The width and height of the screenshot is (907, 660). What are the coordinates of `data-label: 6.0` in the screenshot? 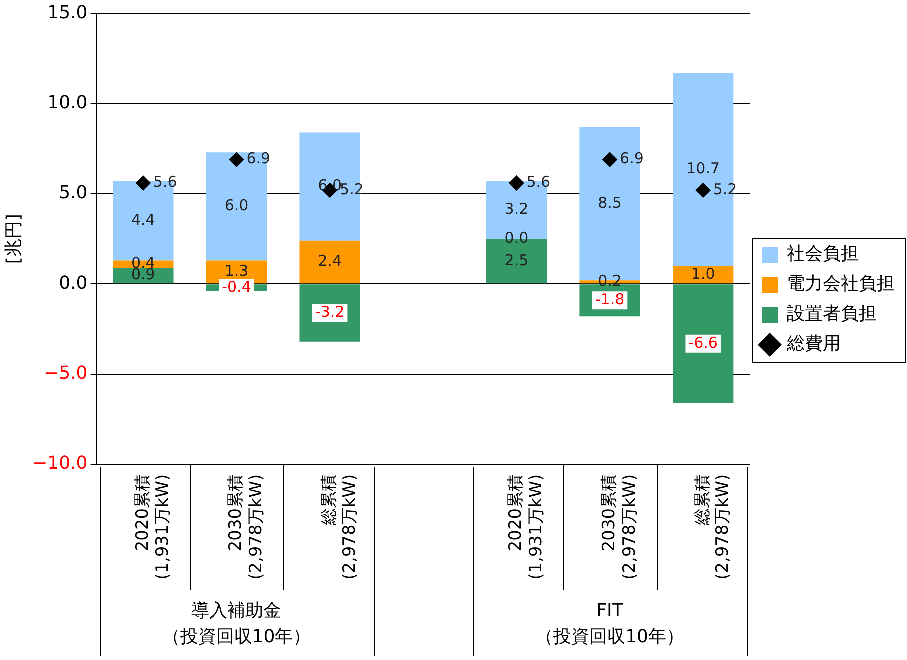 It's located at (236, 205).